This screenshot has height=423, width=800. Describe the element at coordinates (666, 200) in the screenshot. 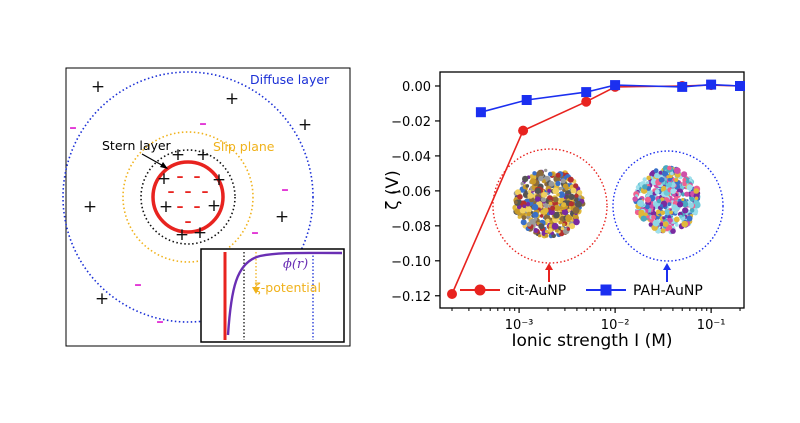

I see `pah-aunp-particle` at that location.